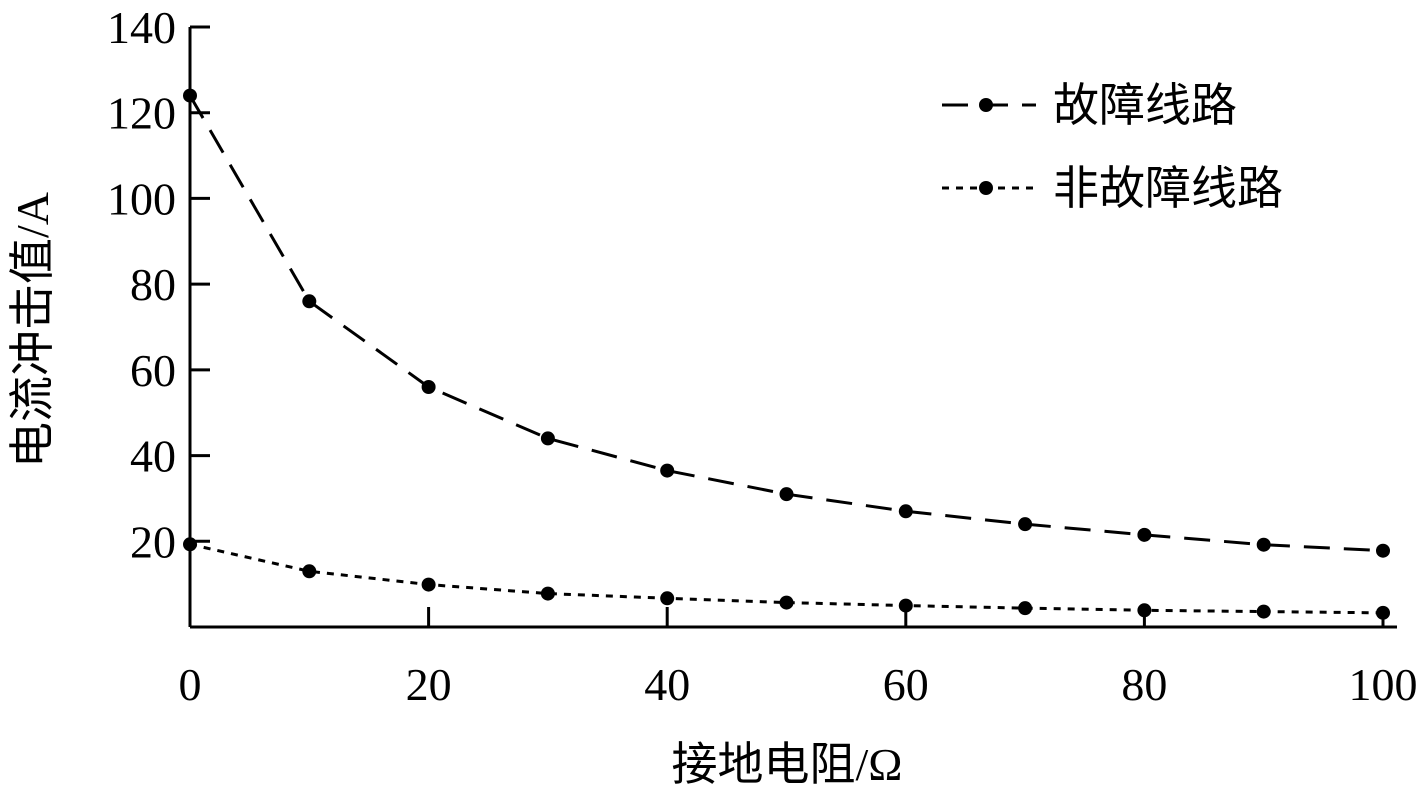 The image size is (1426, 798). Describe the element at coordinates (141, 113) in the screenshot. I see `y-tick-label: 120` at that location.